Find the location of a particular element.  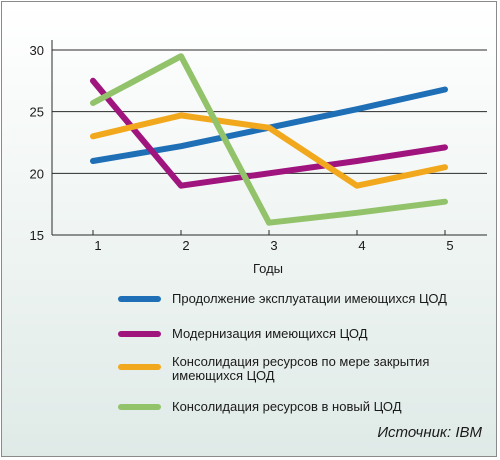

x-tick-label-2: 2 is located at coordinates (185, 245).